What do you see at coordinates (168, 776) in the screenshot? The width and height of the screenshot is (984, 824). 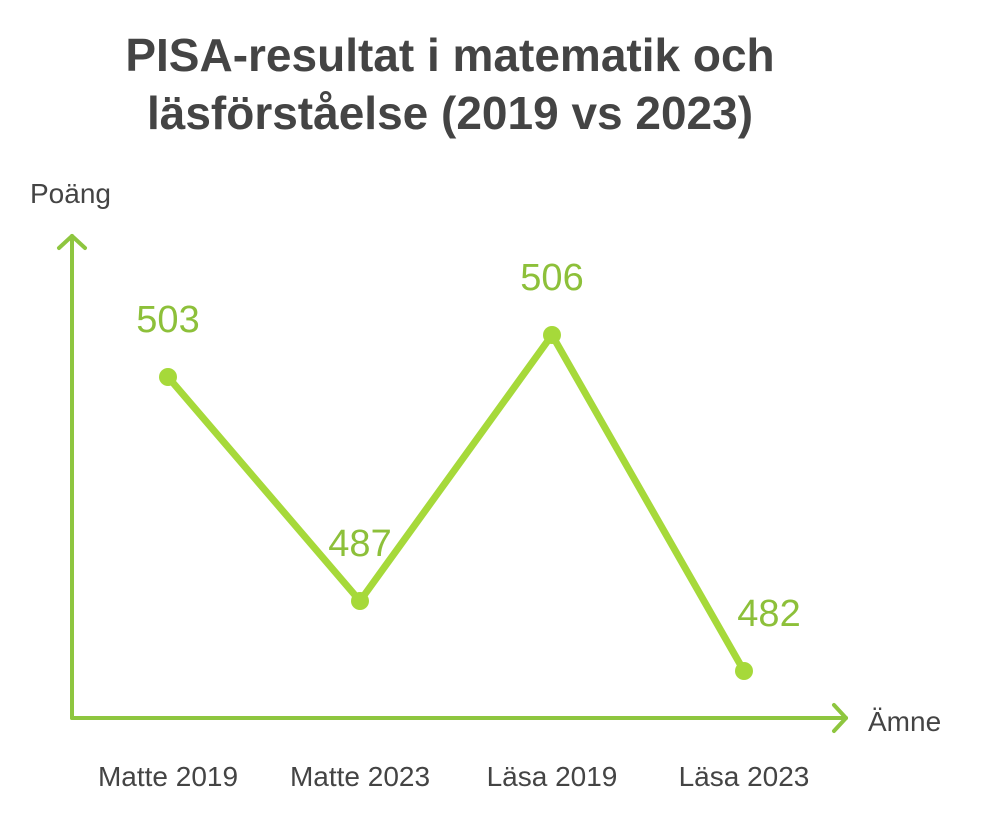 I see `x-tick-label: Matte 2019` at bounding box center [168, 776].